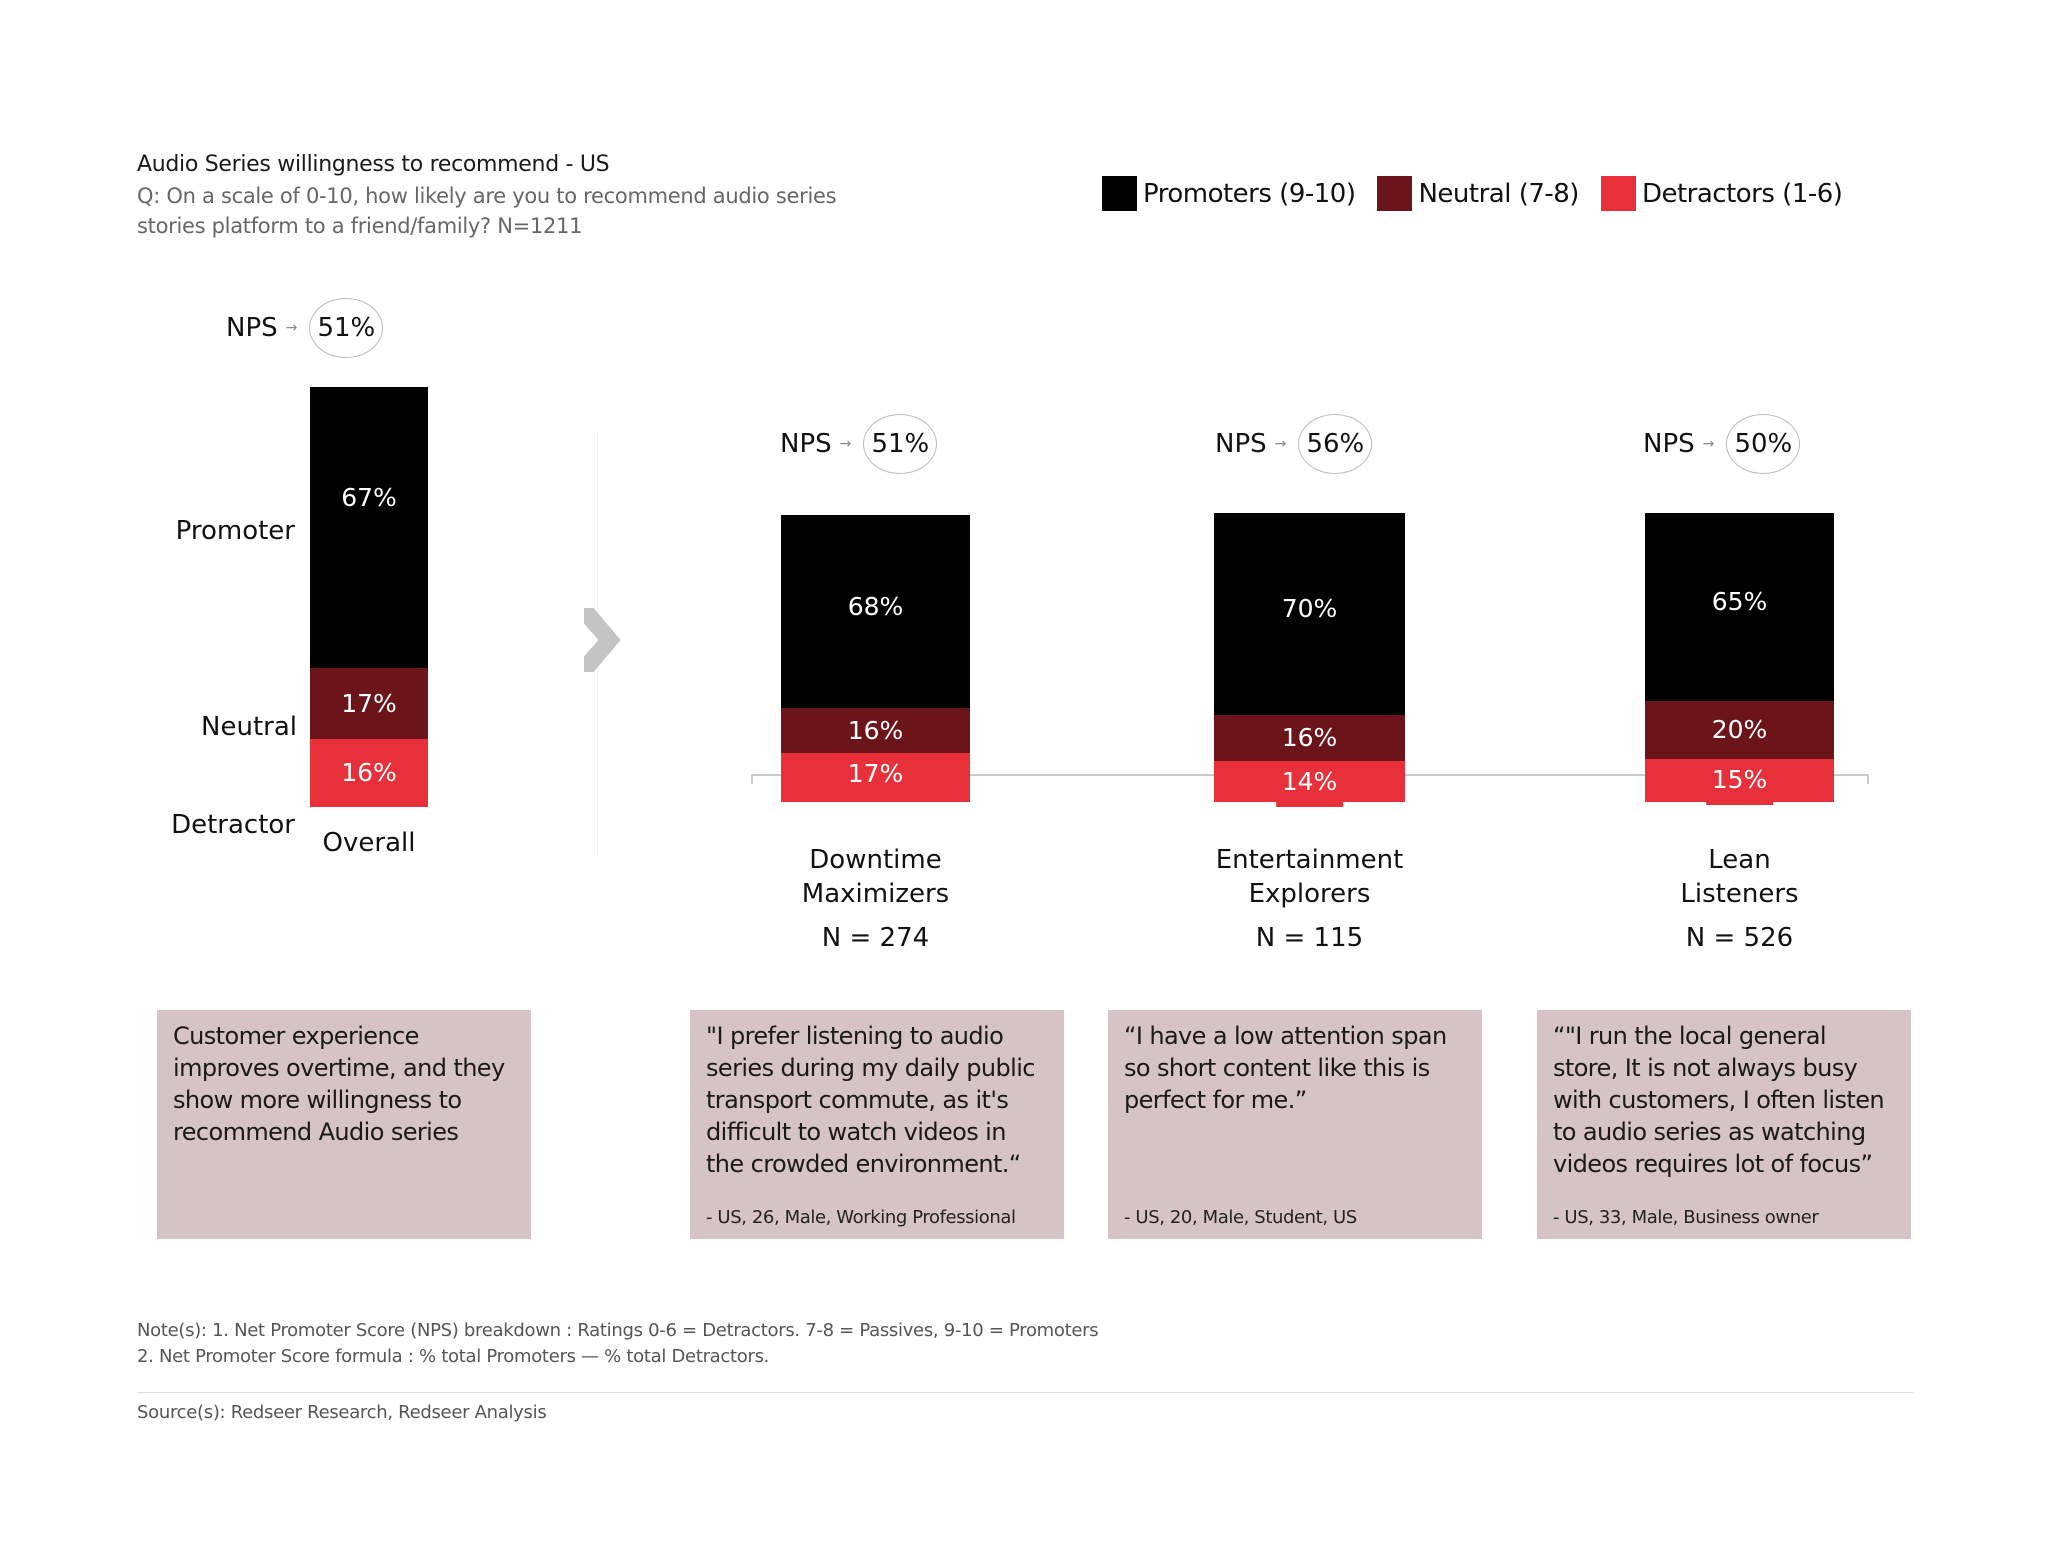  I want to click on bar-segment-detractor: 15%, so click(1739, 782).